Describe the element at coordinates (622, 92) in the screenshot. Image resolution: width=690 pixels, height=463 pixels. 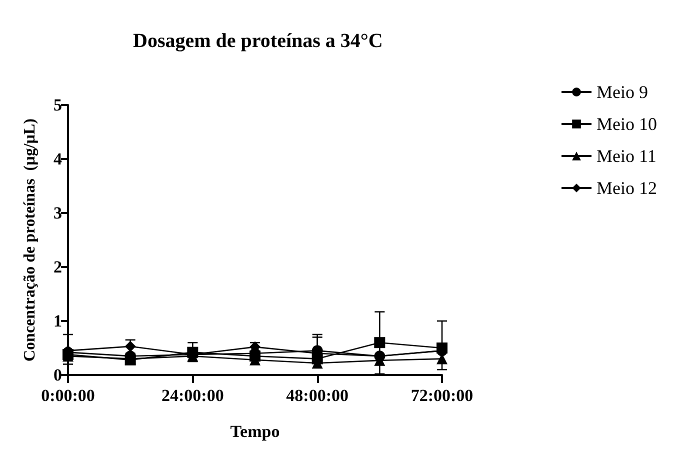
I see `legend-label: Meio 9` at that location.